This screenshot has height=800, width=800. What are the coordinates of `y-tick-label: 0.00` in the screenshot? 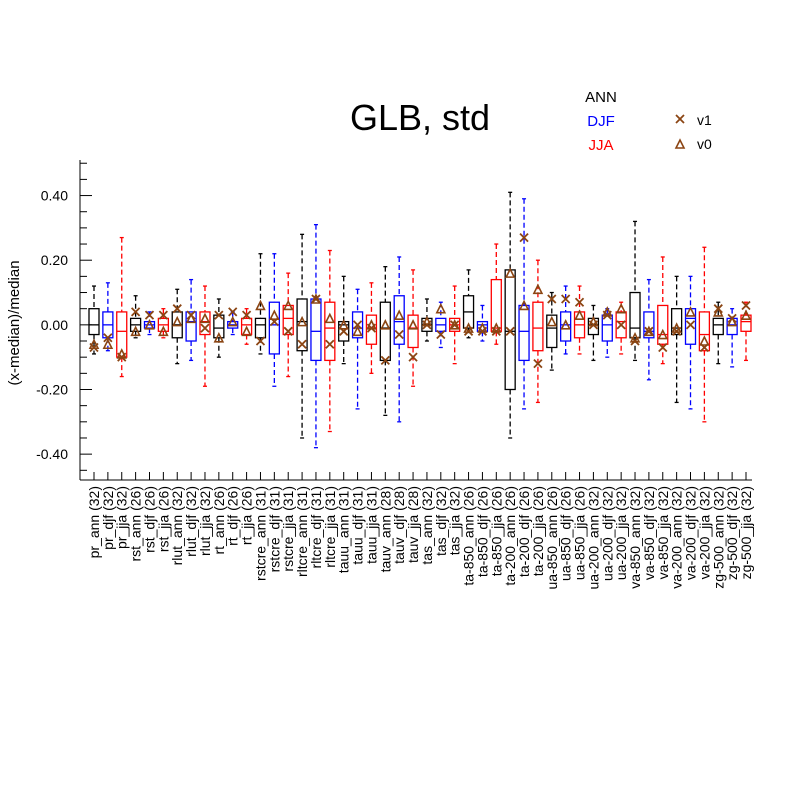 It's located at (54, 325).